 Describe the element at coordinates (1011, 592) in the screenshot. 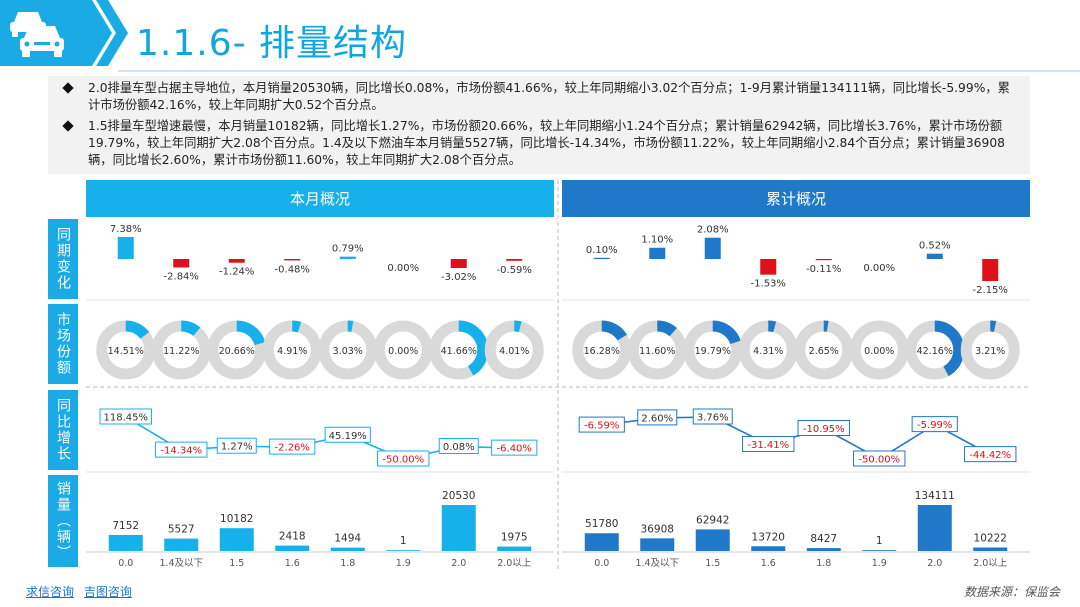

I see `data-source: 数据来源：保监会` at that location.